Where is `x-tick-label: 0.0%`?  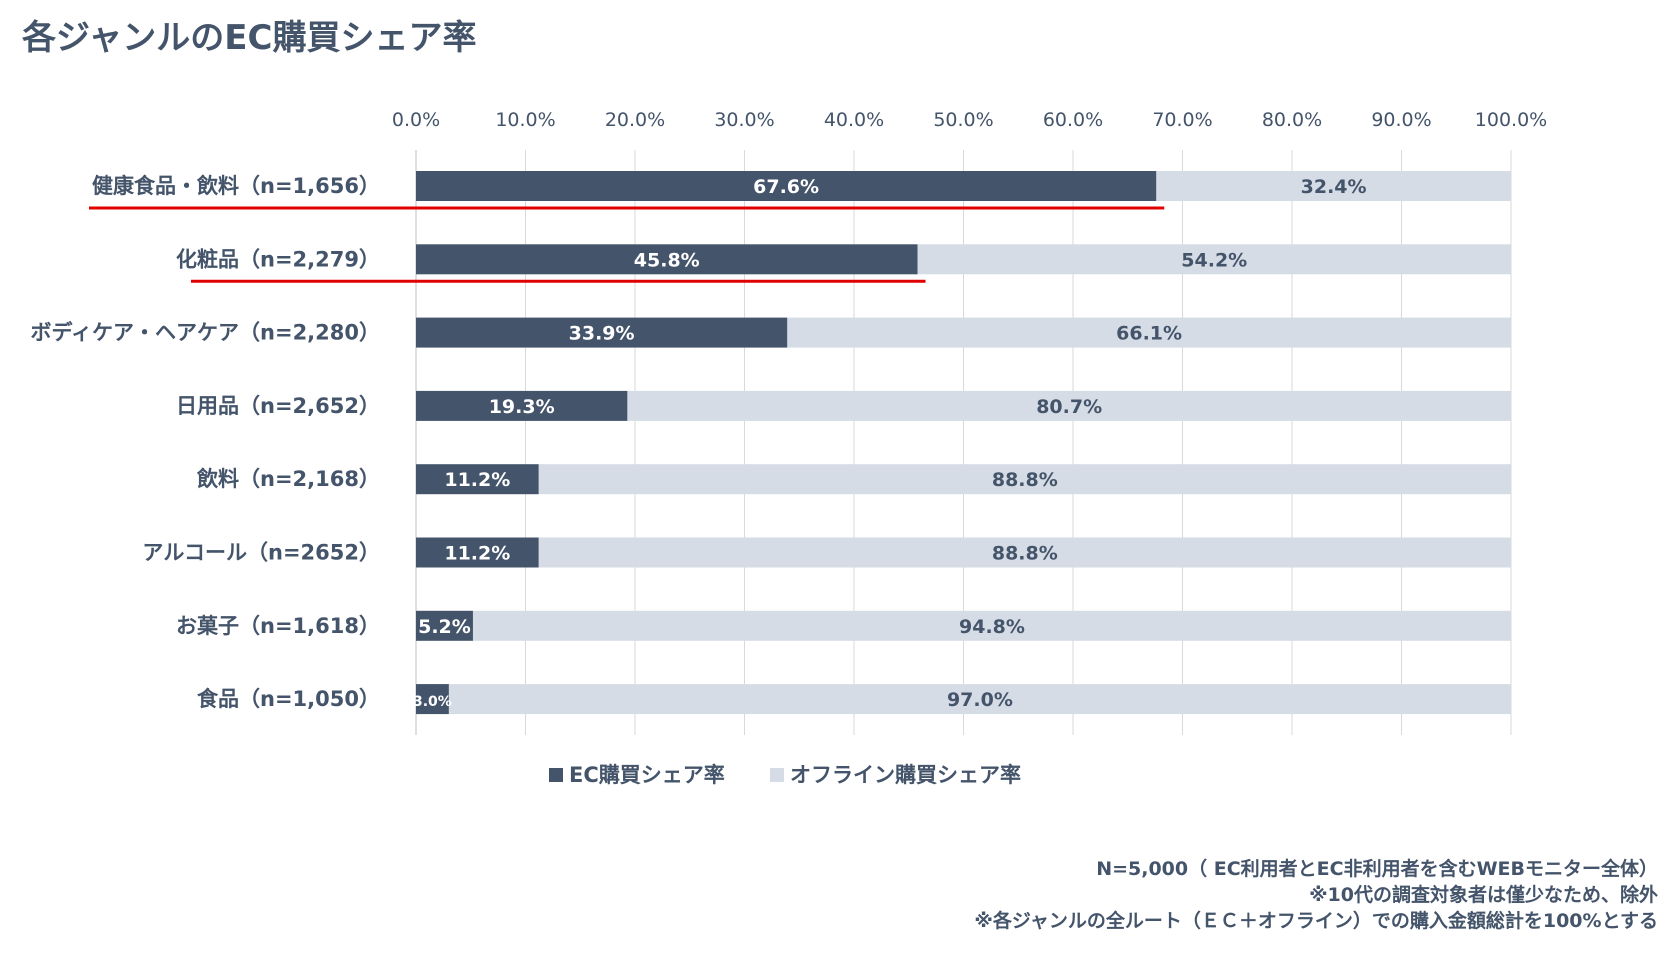 x-tick-label: 0.0% is located at coordinates (416, 120).